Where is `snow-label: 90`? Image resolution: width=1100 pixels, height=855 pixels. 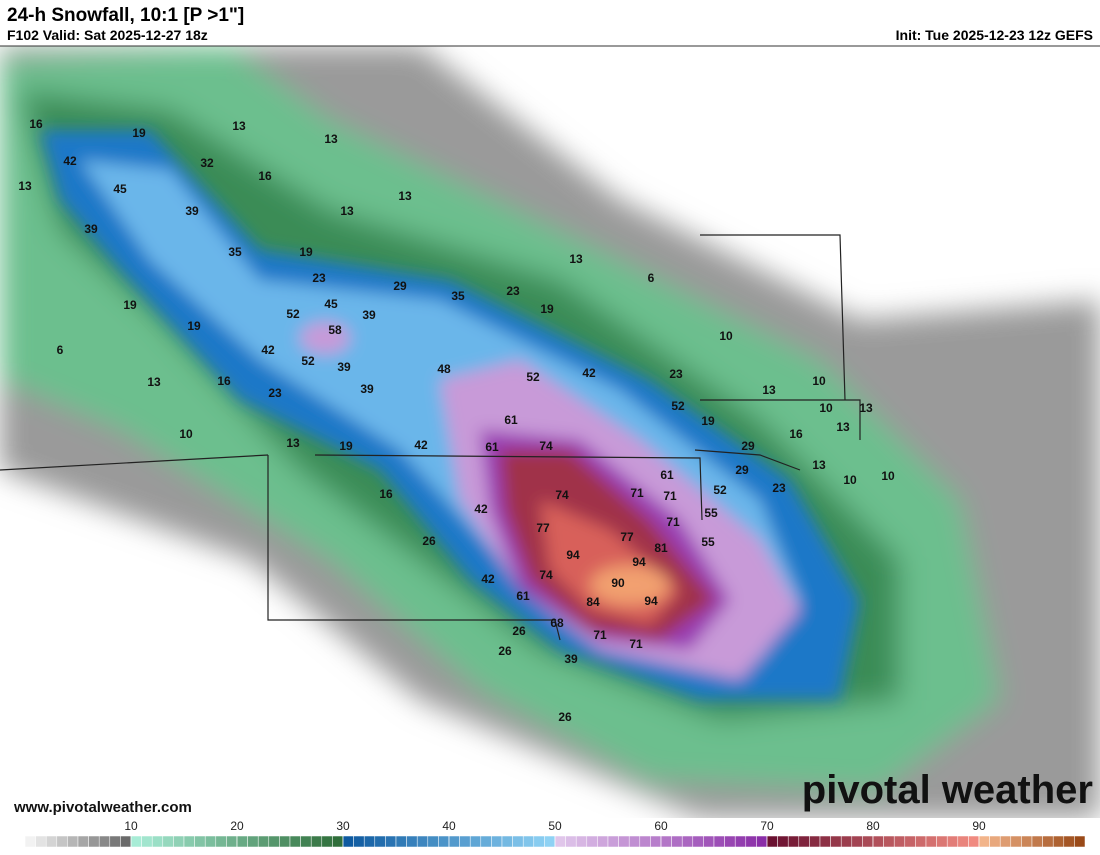
snow-label: 90 is located at coordinates (618, 583).